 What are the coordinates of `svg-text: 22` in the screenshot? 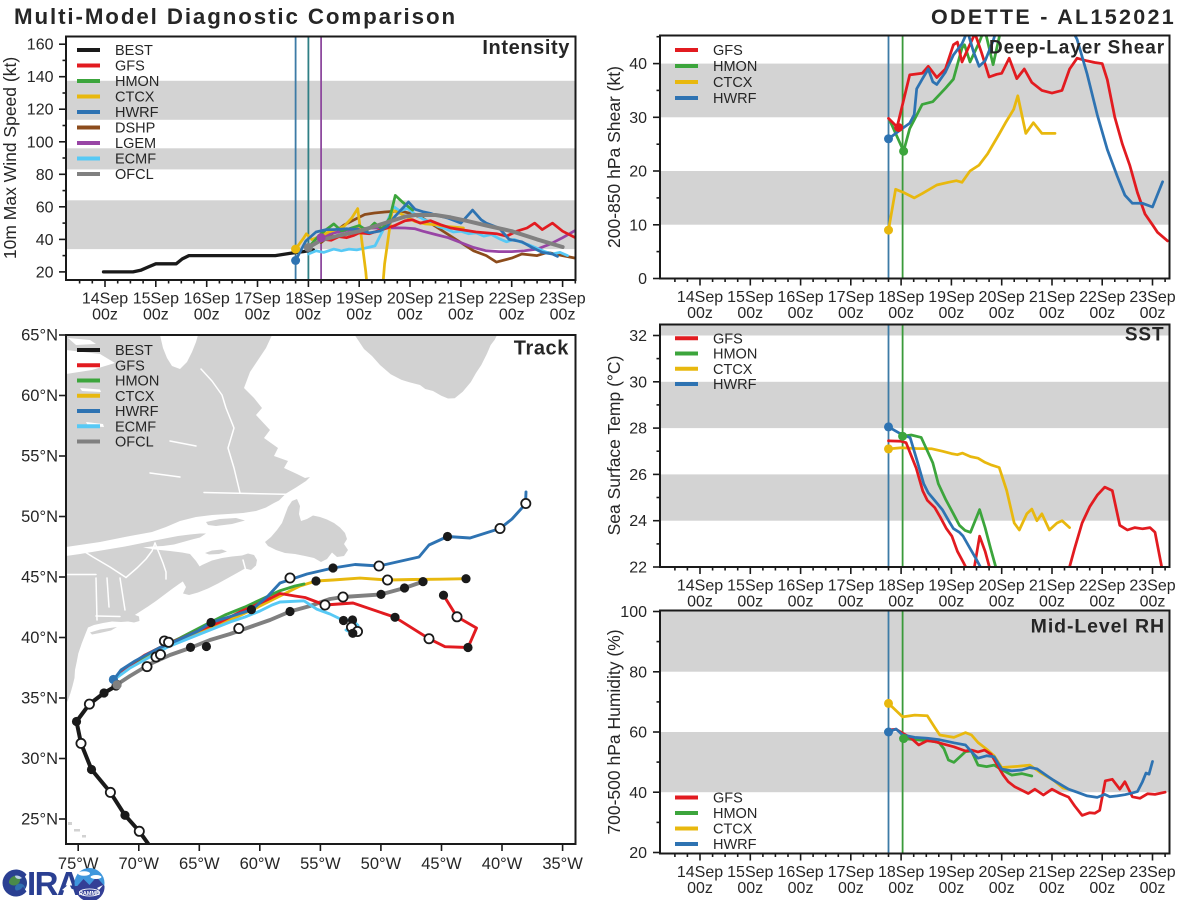 It's located at (638, 568).